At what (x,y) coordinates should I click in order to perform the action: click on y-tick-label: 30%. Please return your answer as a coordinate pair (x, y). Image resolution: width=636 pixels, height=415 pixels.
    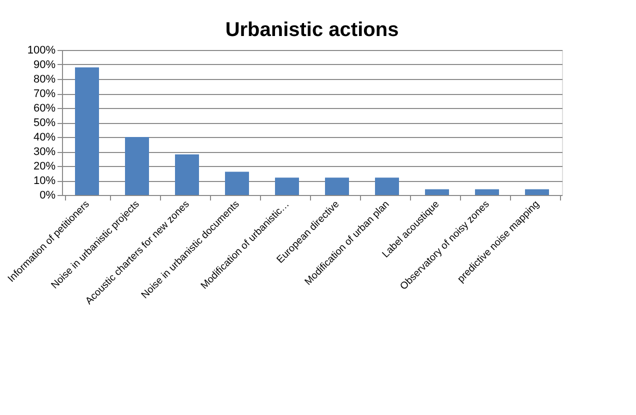
    Looking at the image, I should click on (44, 152).